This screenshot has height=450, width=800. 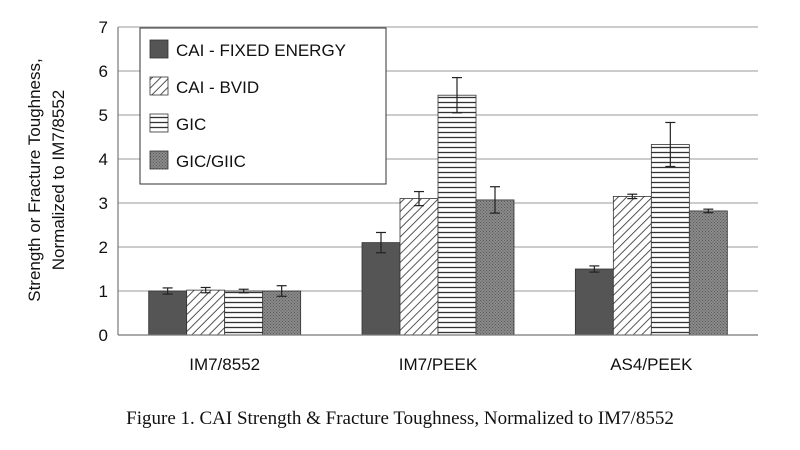 What do you see at coordinates (103, 71) in the screenshot?
I see `y-tick-label: 6` at bounding box center [103, 71].